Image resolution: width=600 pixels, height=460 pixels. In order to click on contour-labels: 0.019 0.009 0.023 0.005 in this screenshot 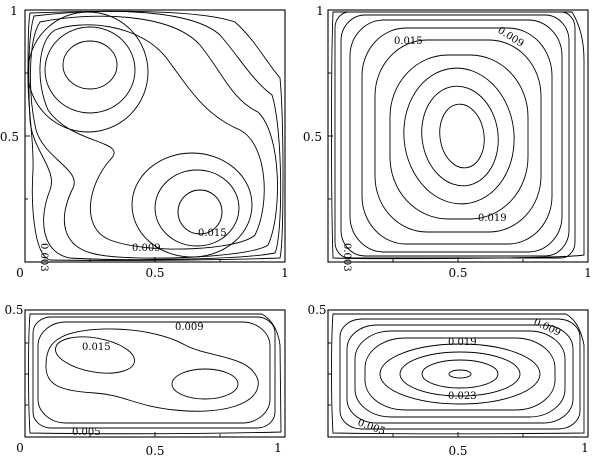, I will do `click(459, 377)`.